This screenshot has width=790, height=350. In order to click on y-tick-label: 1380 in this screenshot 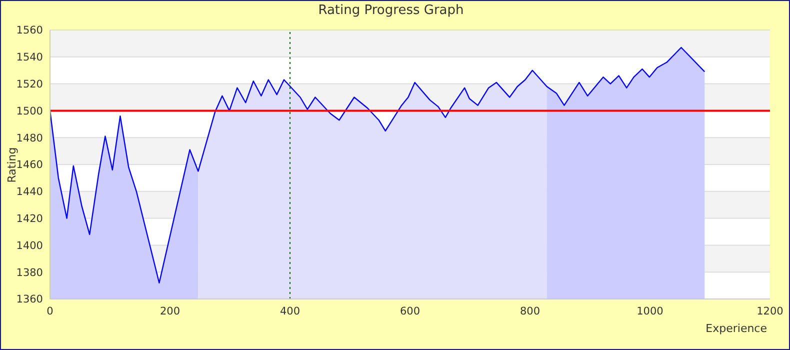, I will do `click(29, 272)`.